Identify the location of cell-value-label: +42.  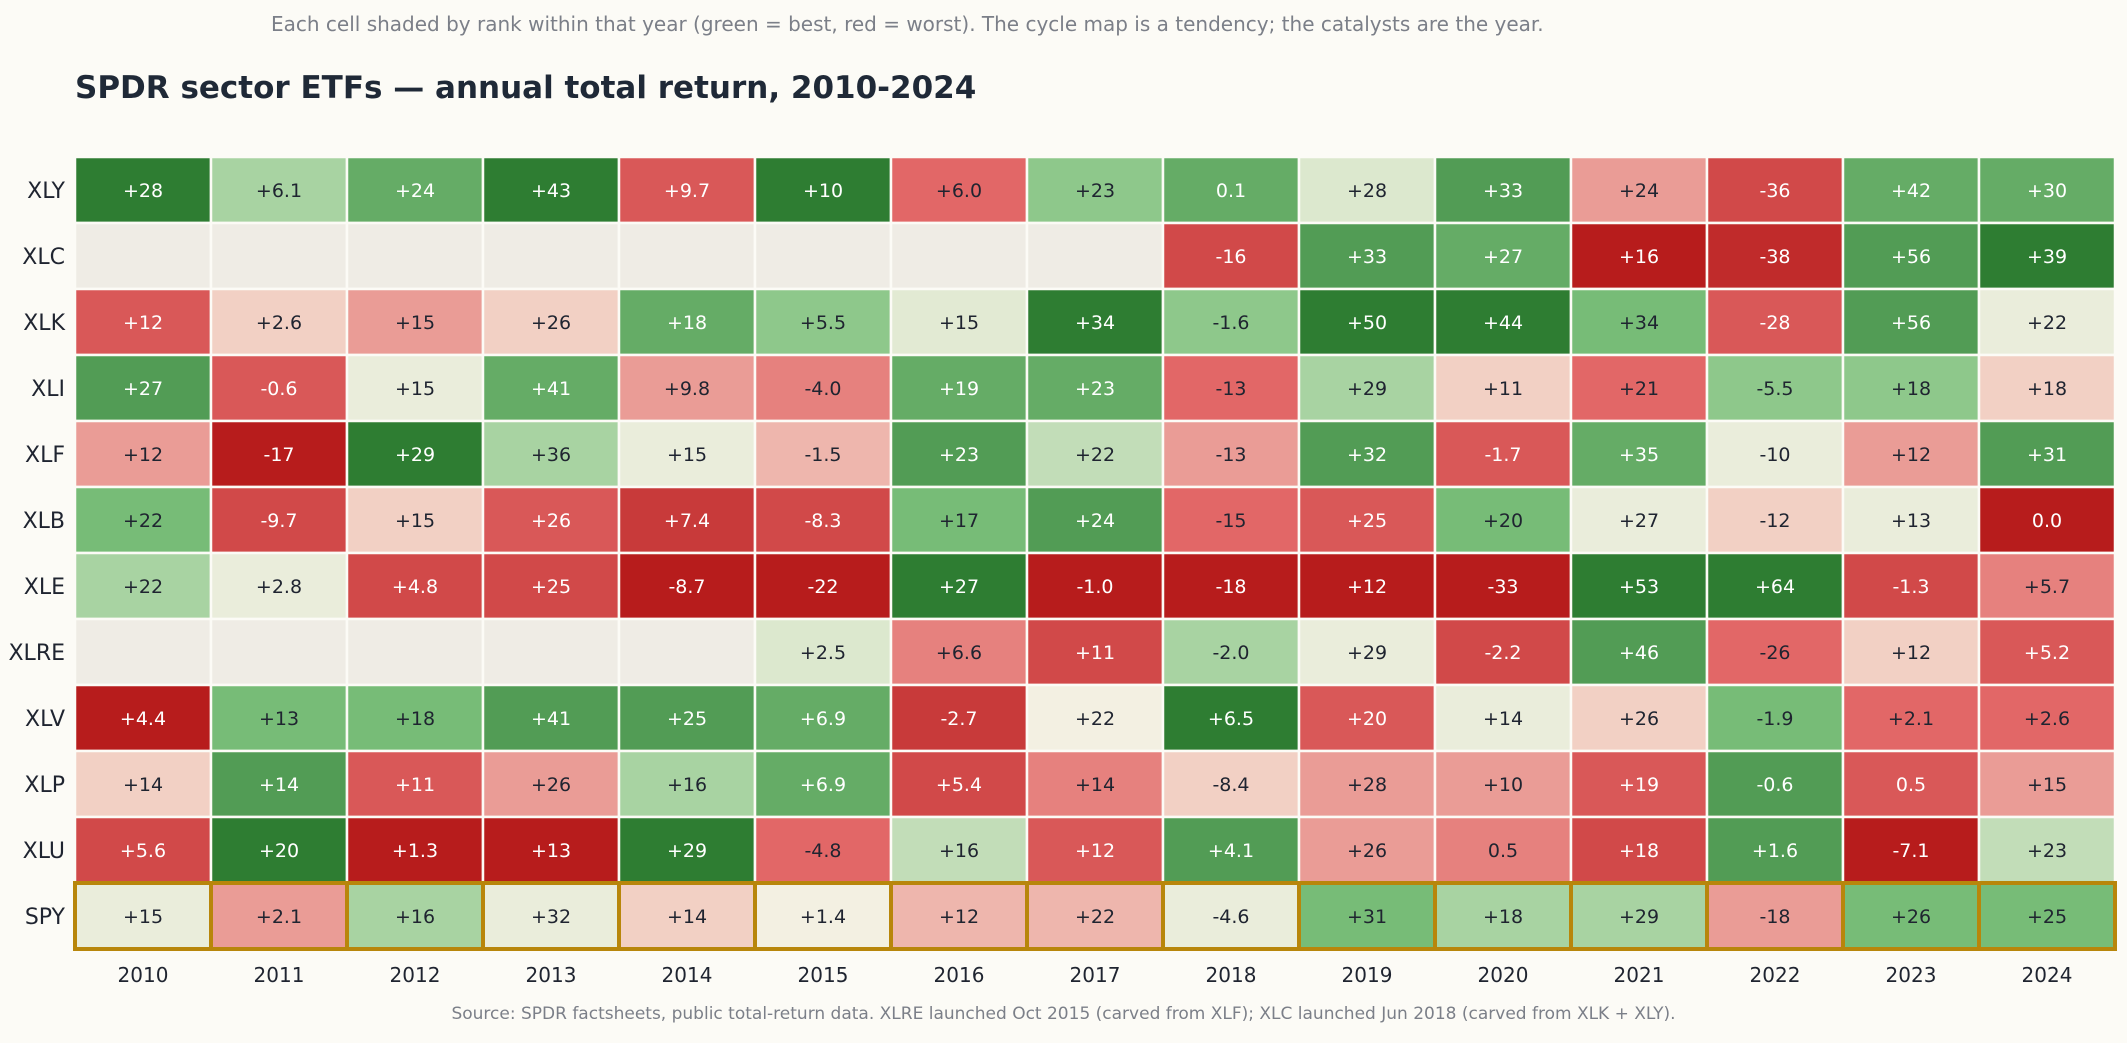
(1911, 191).